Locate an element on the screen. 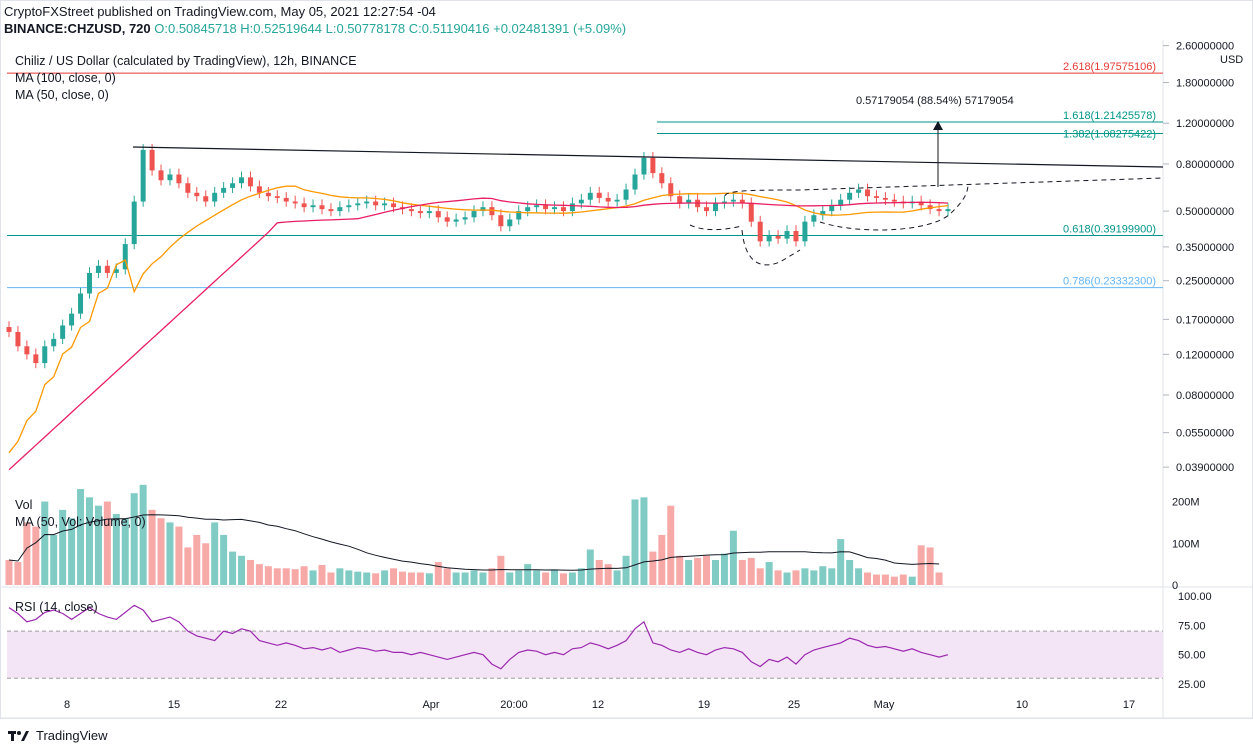  price-tick-label: 0.03900000 is located at coordinates (1205, 468).